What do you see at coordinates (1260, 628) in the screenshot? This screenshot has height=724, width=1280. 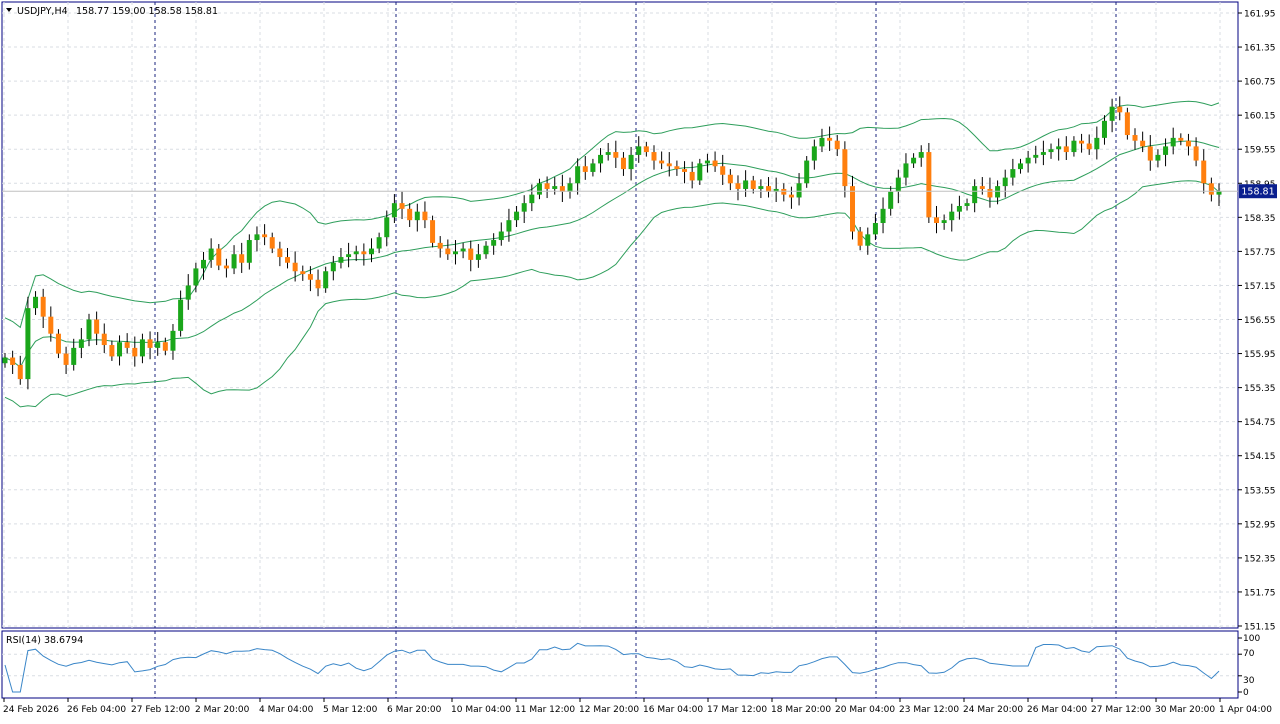 I see `y-tick-label: 151.15` at bounding box center [1260, 628].